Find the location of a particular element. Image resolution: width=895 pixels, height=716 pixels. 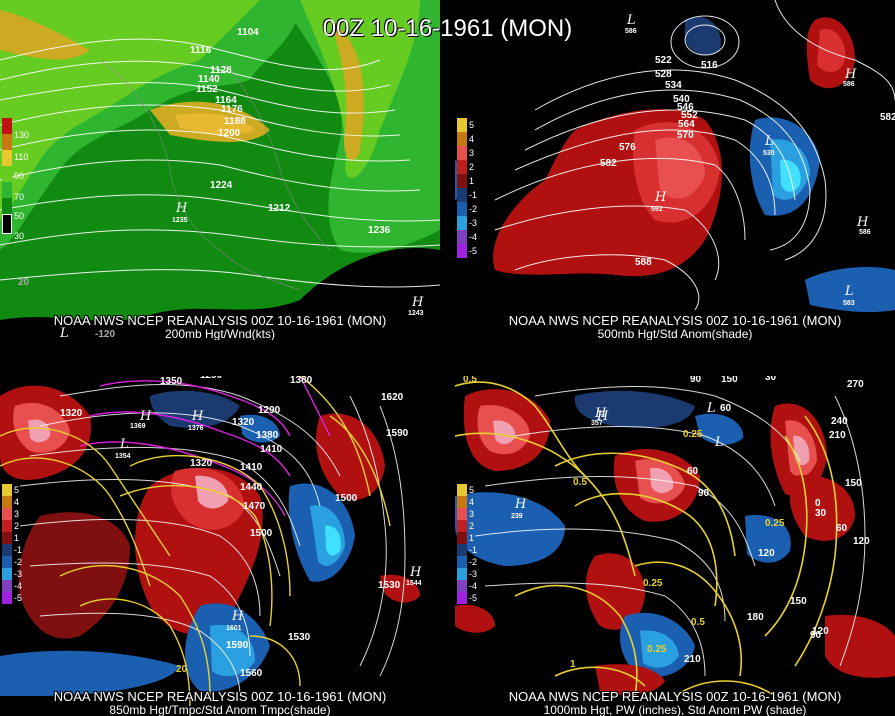

svg-text: 0 is located at coordinates (818, 503).